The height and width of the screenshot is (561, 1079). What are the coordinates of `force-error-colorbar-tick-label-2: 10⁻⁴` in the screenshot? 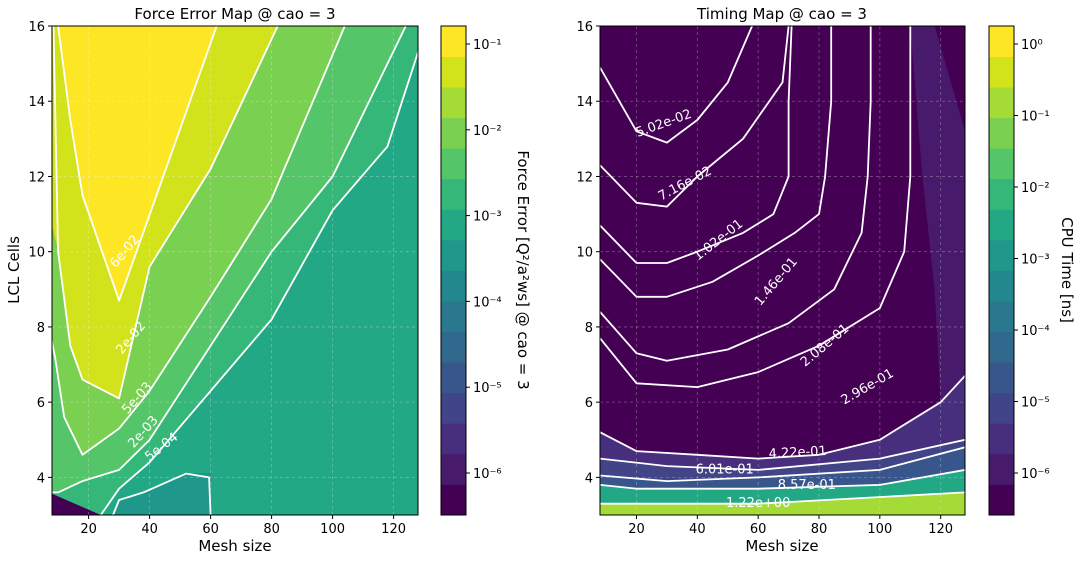 It's located at (487, 302).